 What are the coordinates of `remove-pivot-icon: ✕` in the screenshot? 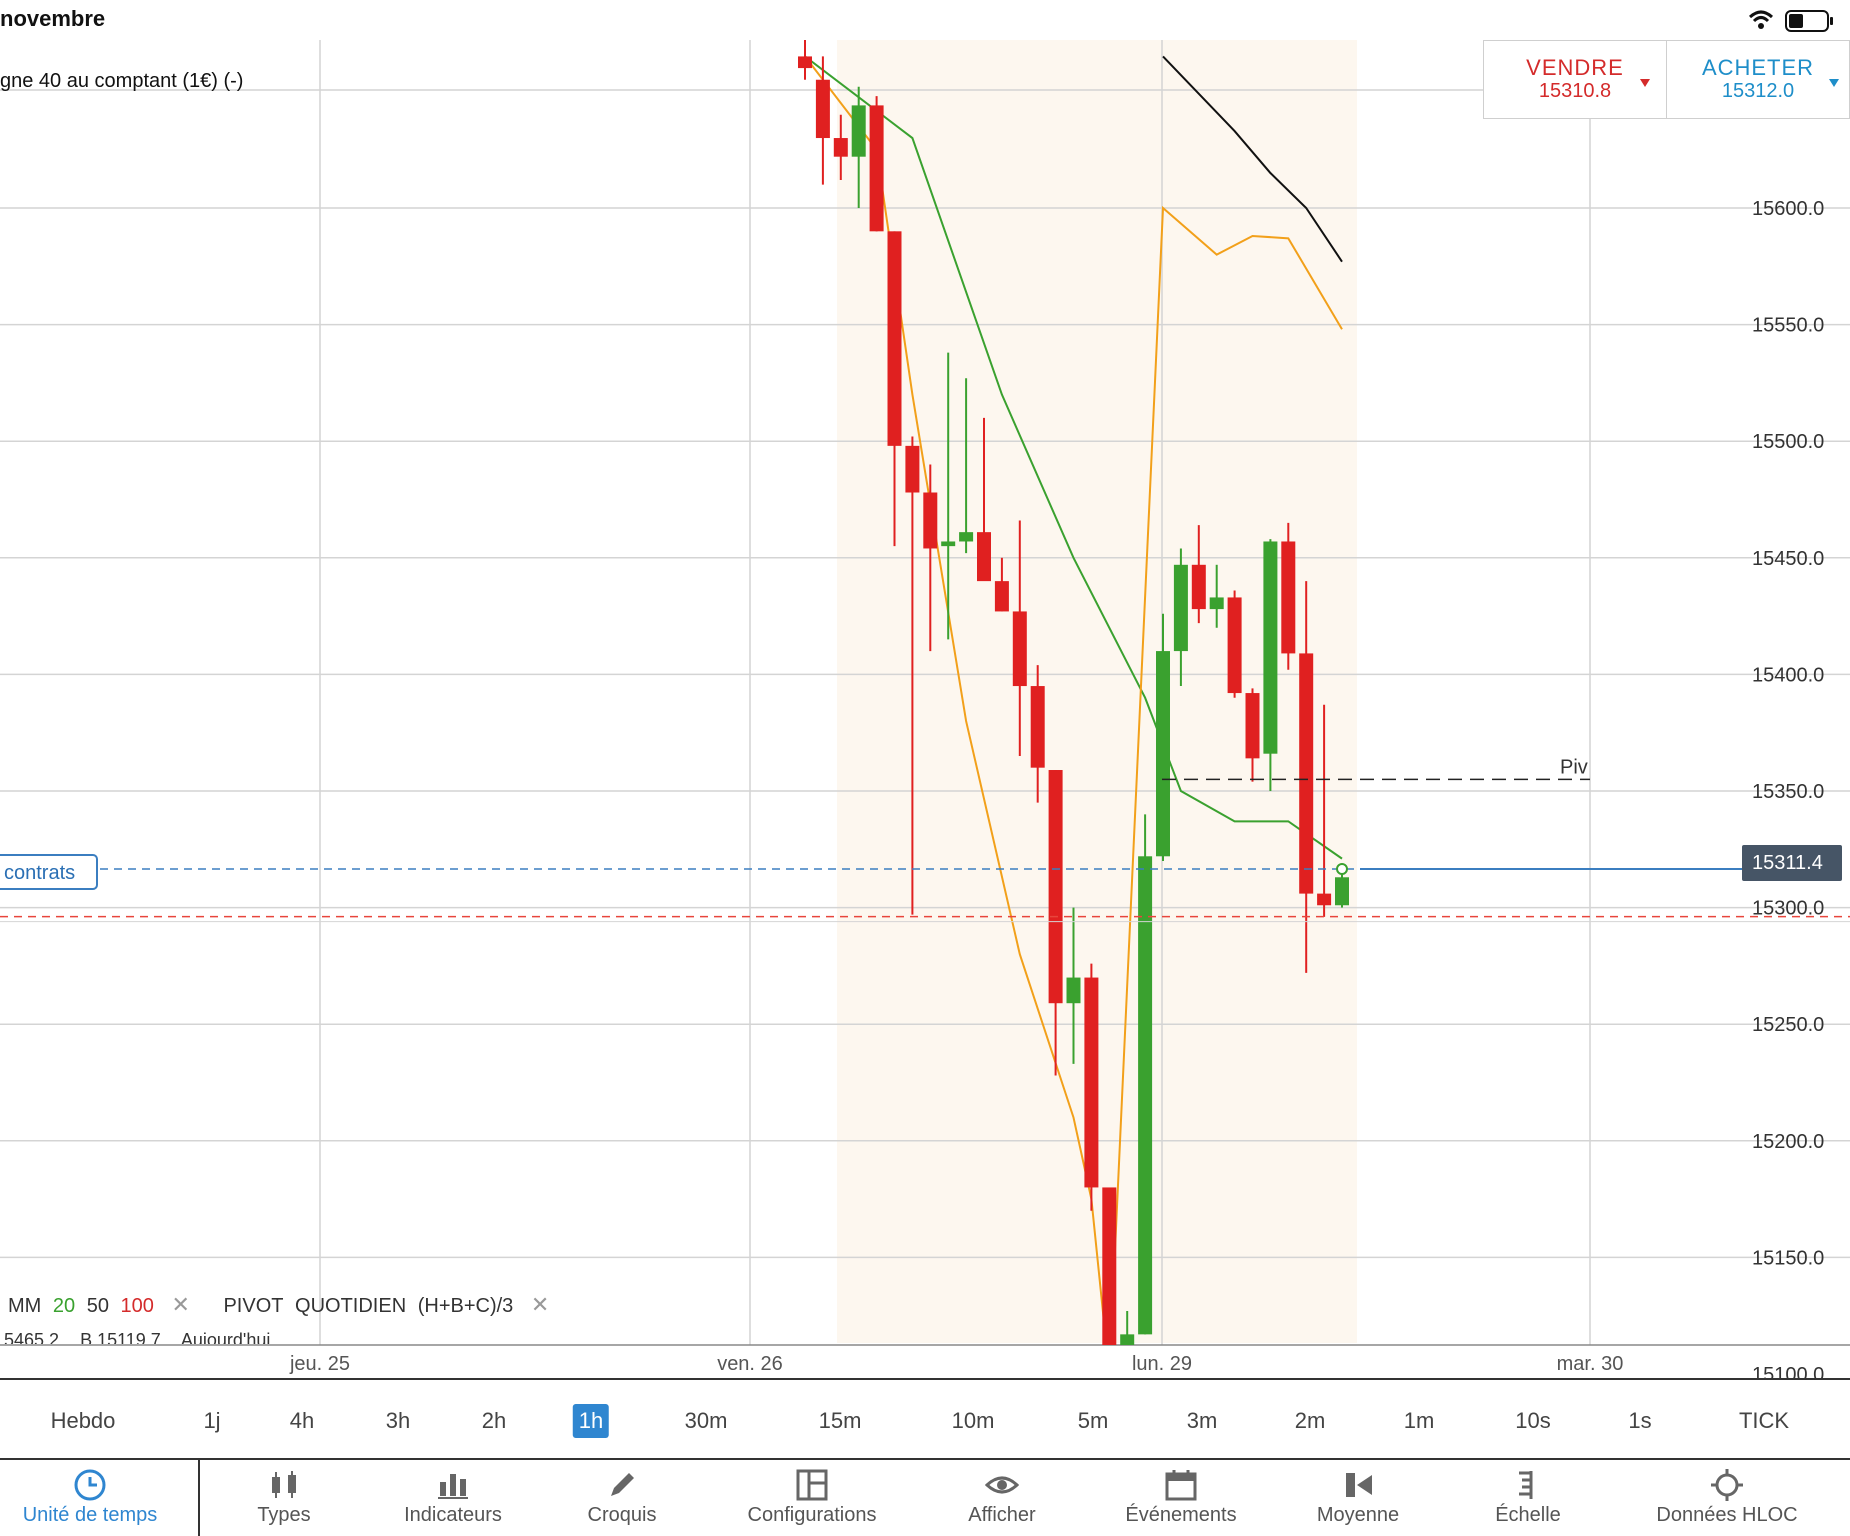 It's located at (540, 1304).